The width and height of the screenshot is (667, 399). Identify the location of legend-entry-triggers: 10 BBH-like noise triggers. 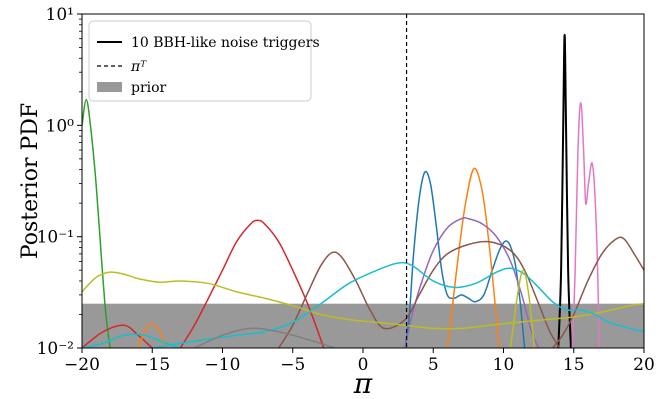
(225, 43).